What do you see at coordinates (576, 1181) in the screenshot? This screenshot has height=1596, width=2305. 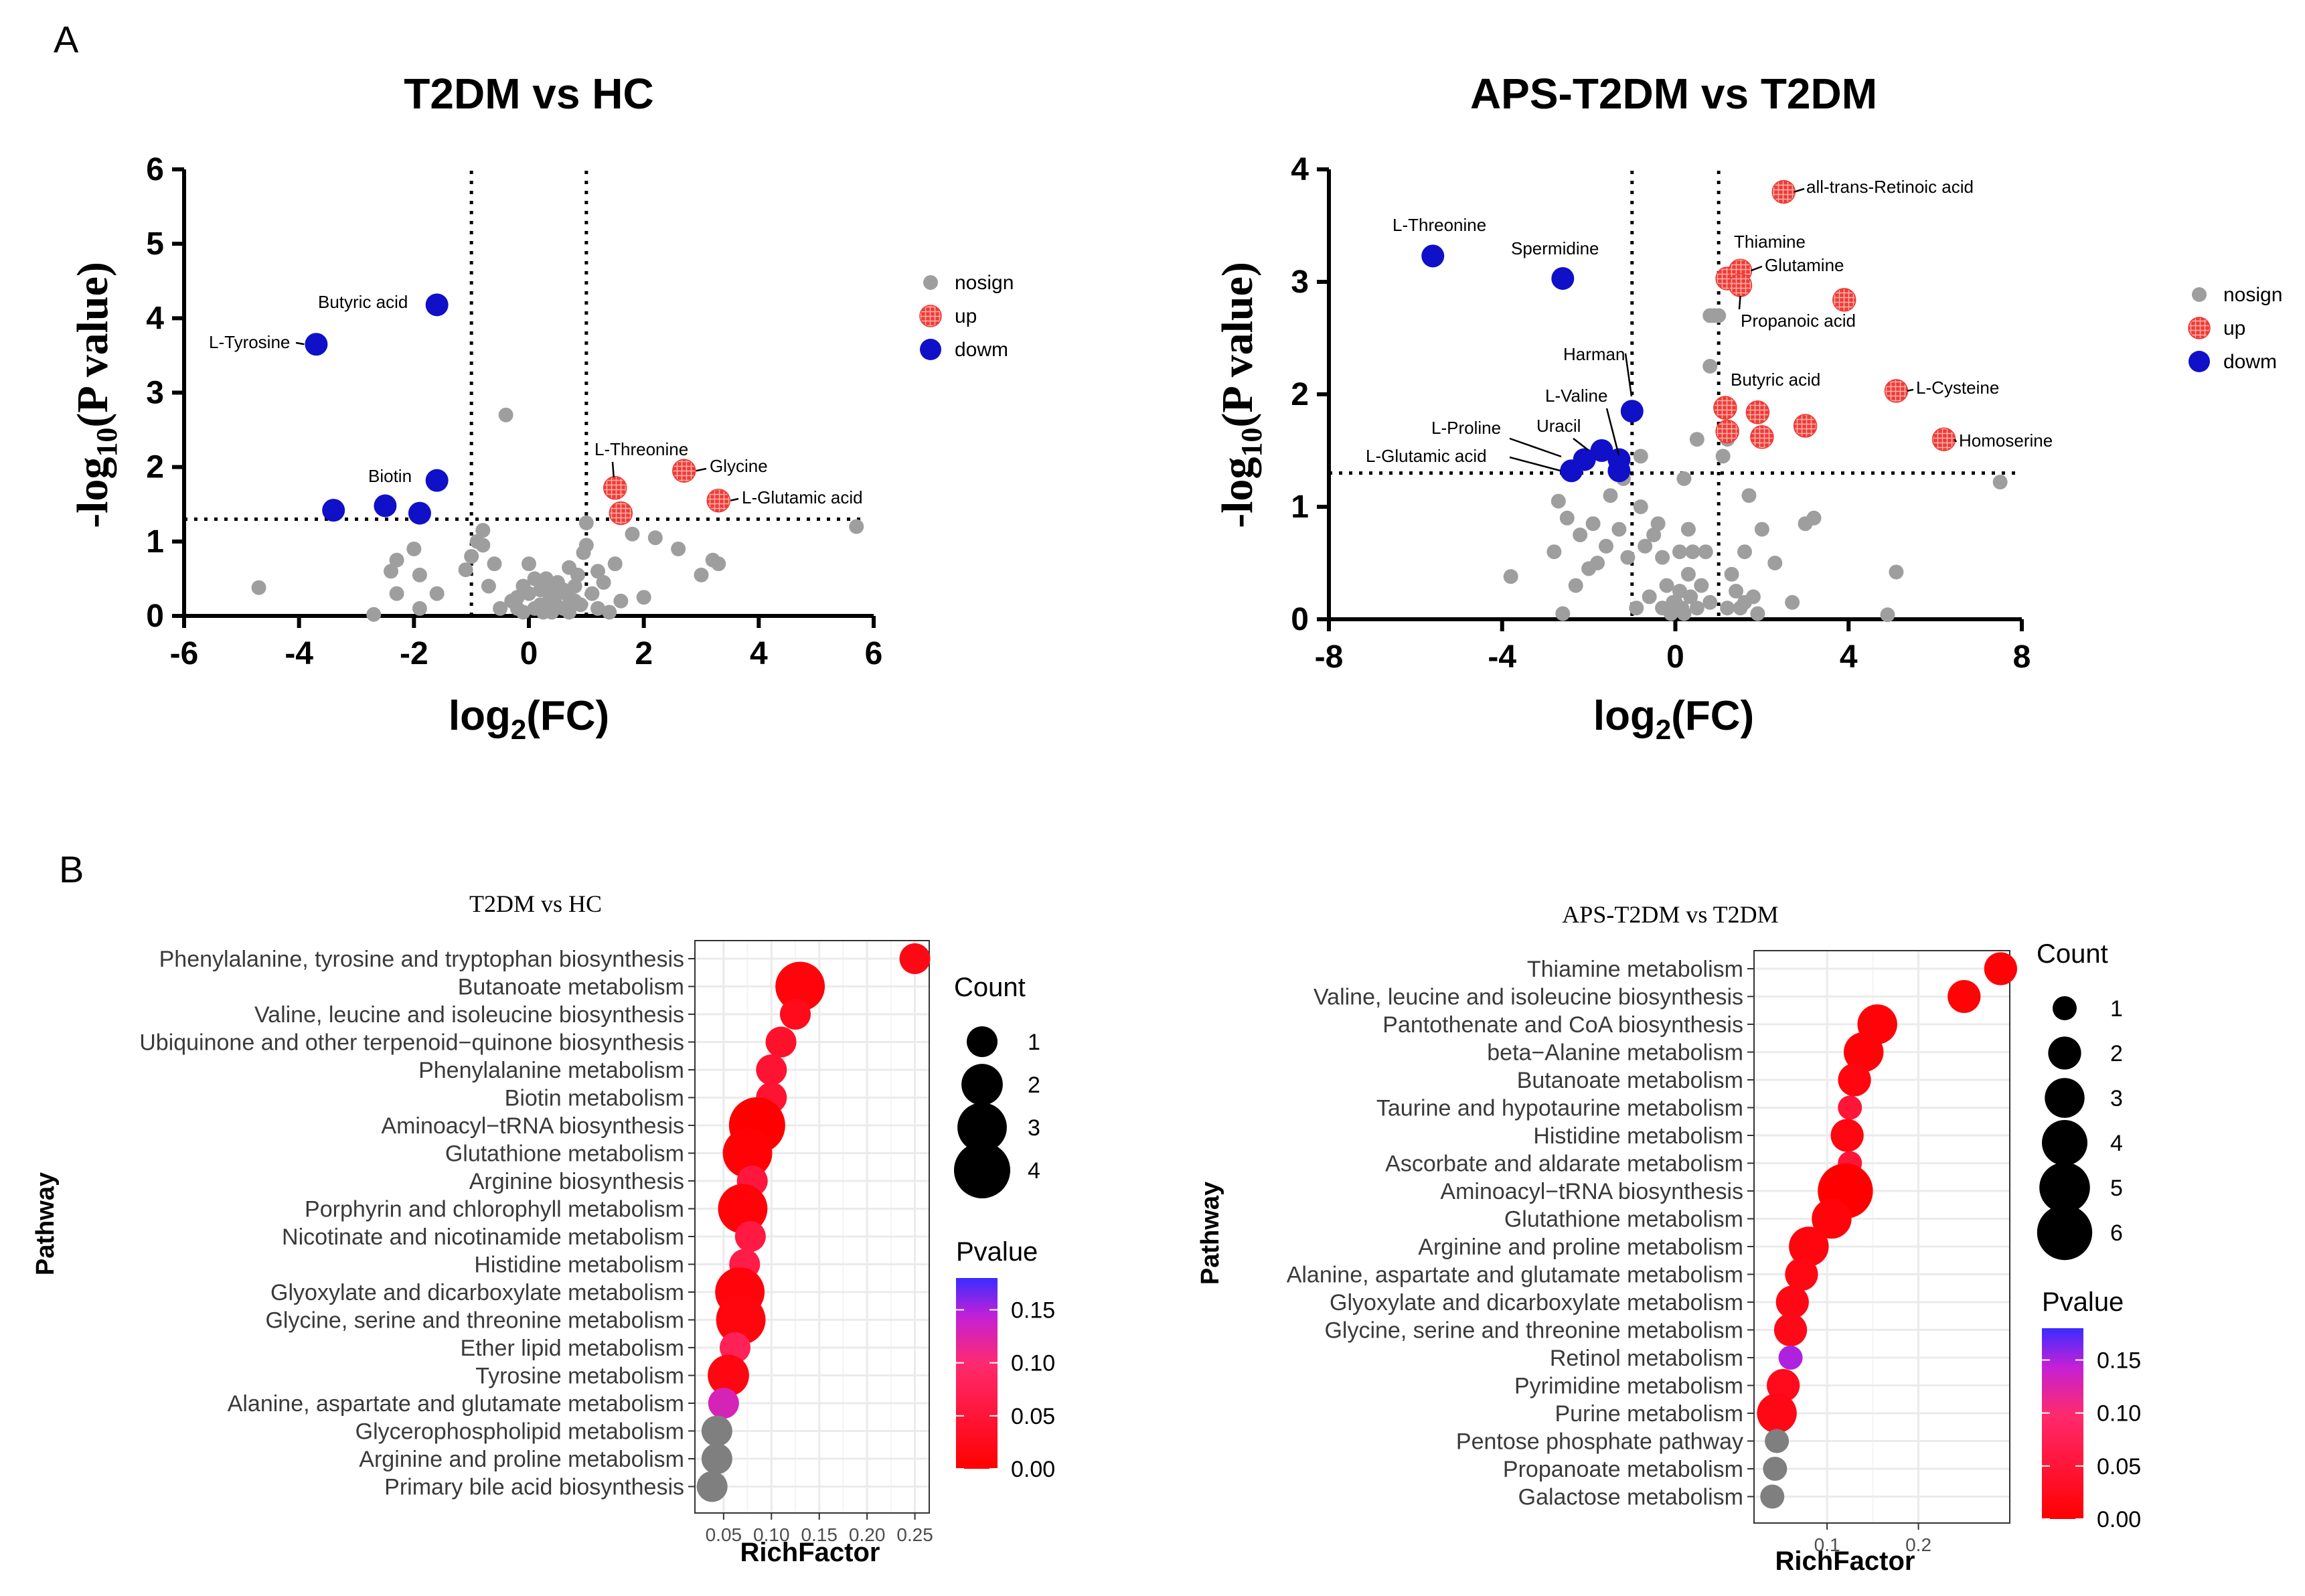 I see `pathway-label: Arginine biosynthesis` at bounding box center [576, 1181].